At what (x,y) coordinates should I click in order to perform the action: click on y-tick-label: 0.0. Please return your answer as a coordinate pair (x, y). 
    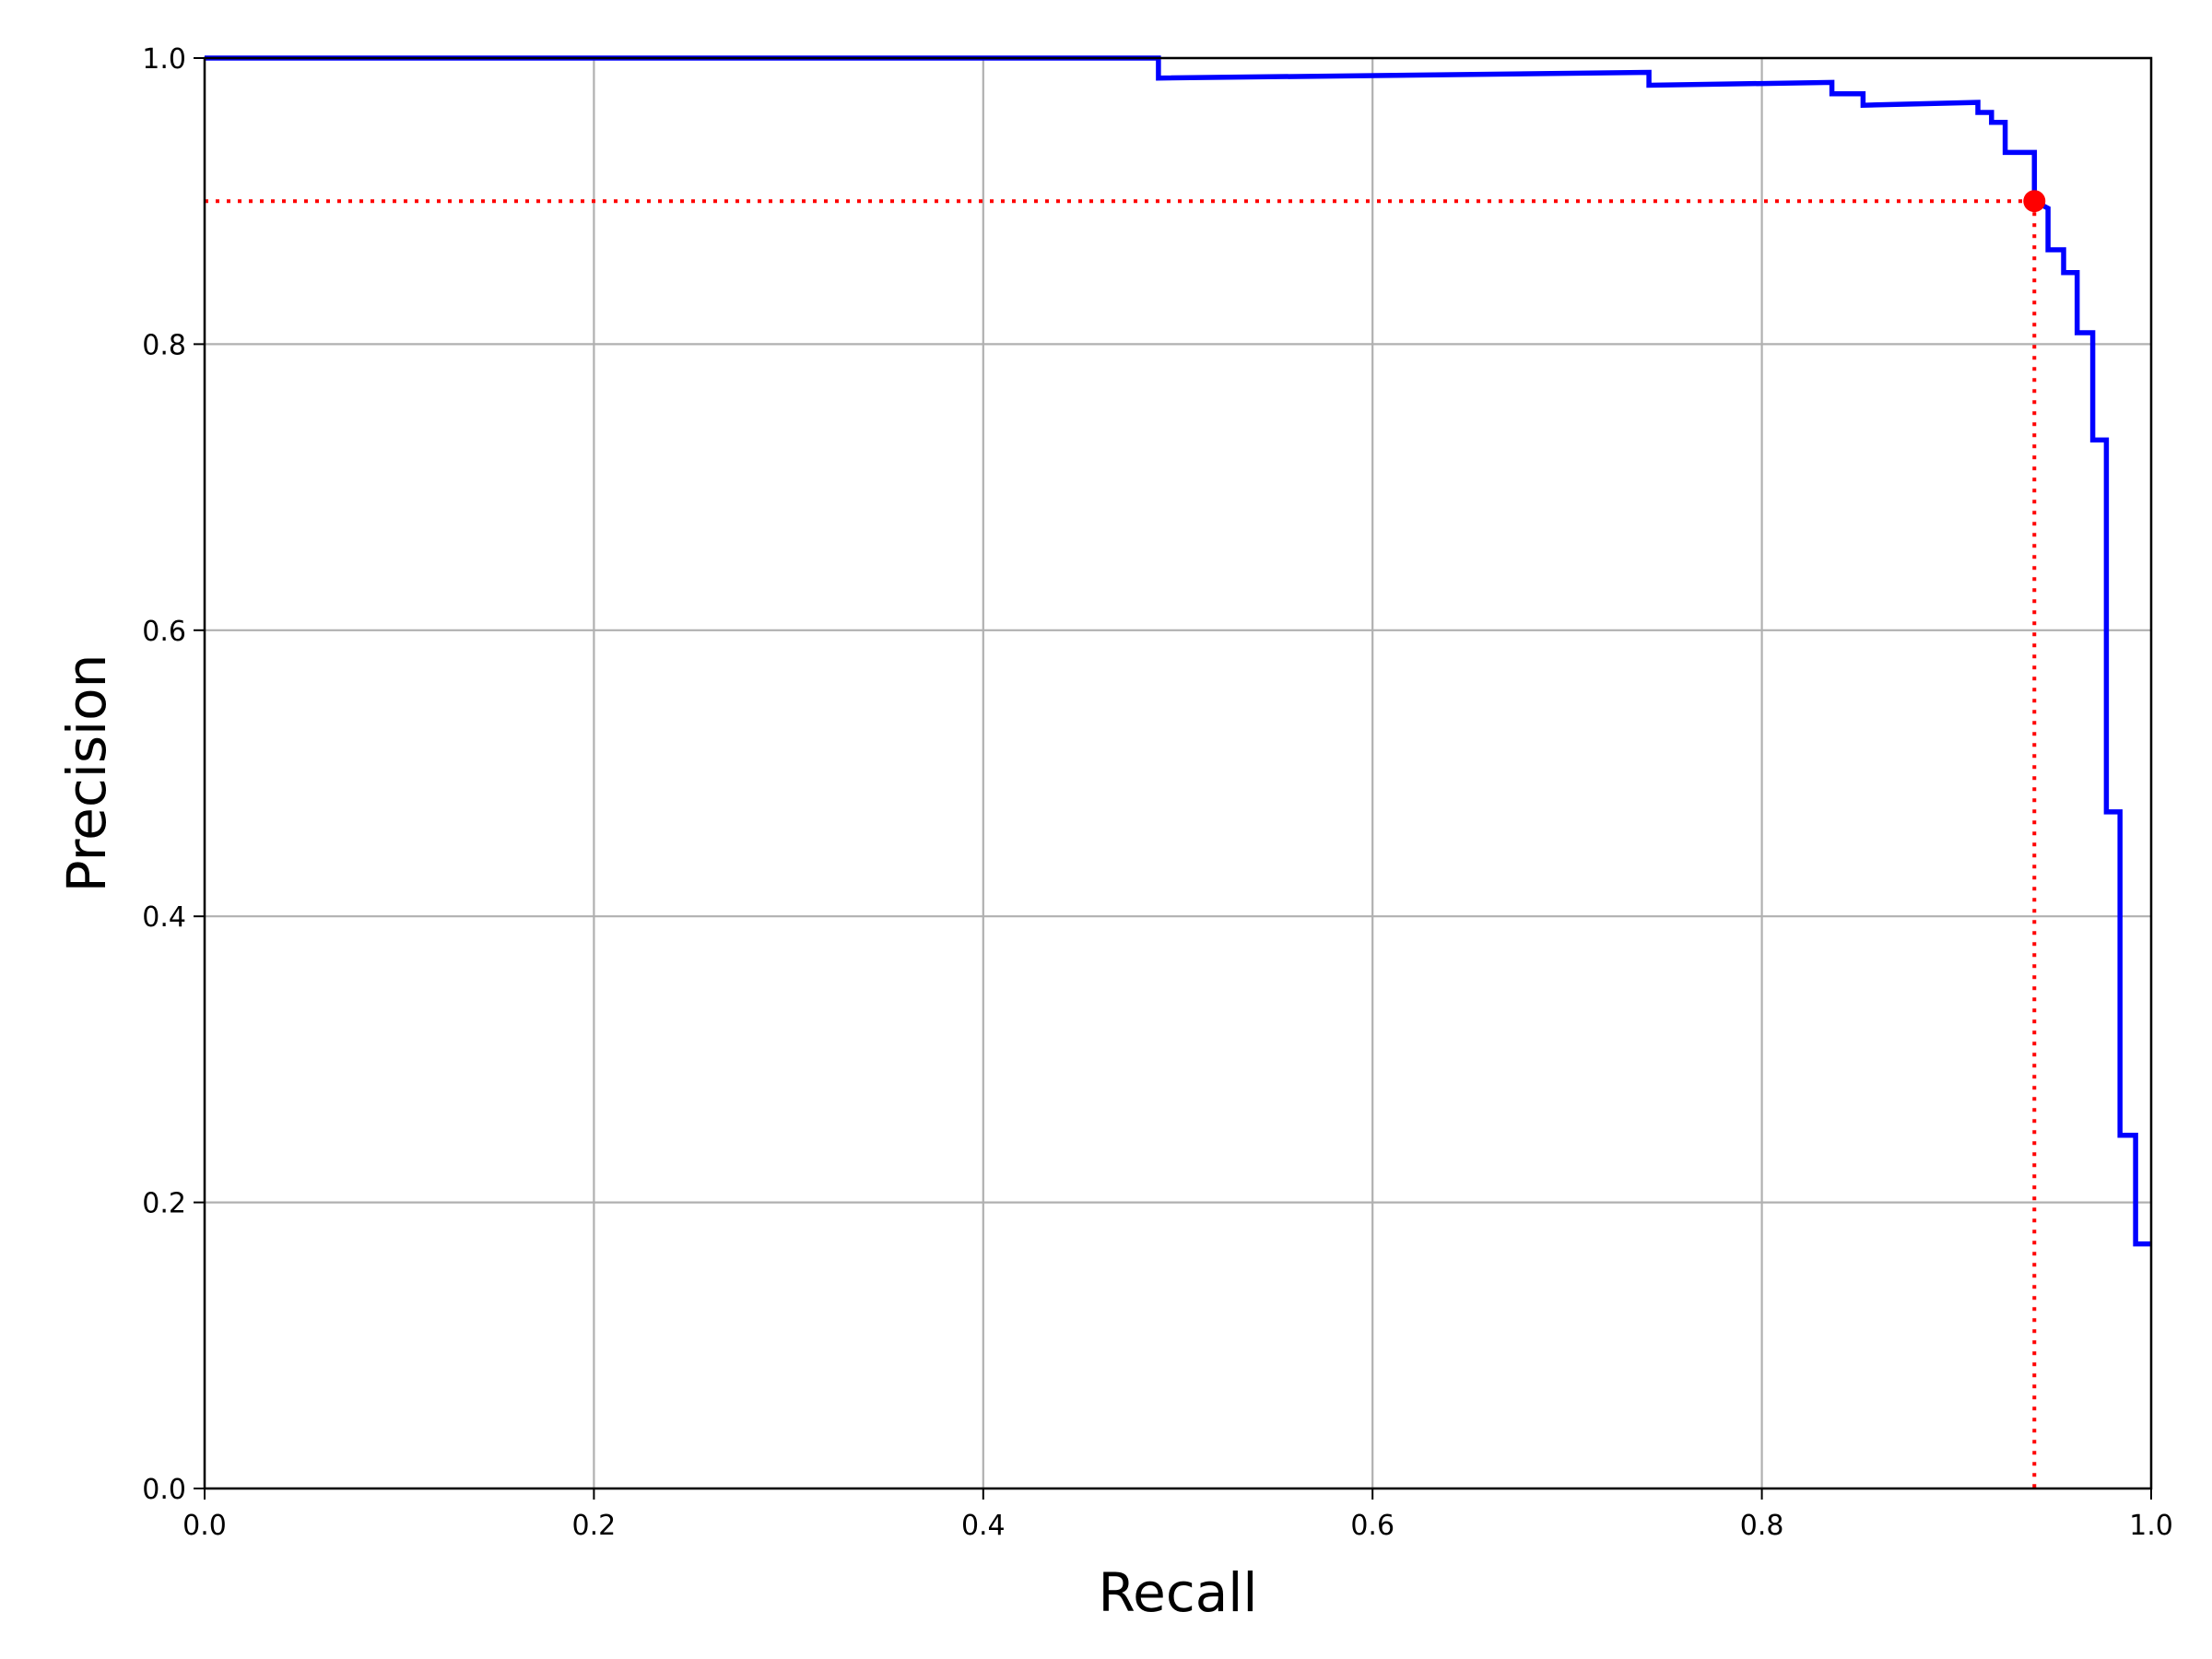
    Looking at the image, I should click on (164, 1490).